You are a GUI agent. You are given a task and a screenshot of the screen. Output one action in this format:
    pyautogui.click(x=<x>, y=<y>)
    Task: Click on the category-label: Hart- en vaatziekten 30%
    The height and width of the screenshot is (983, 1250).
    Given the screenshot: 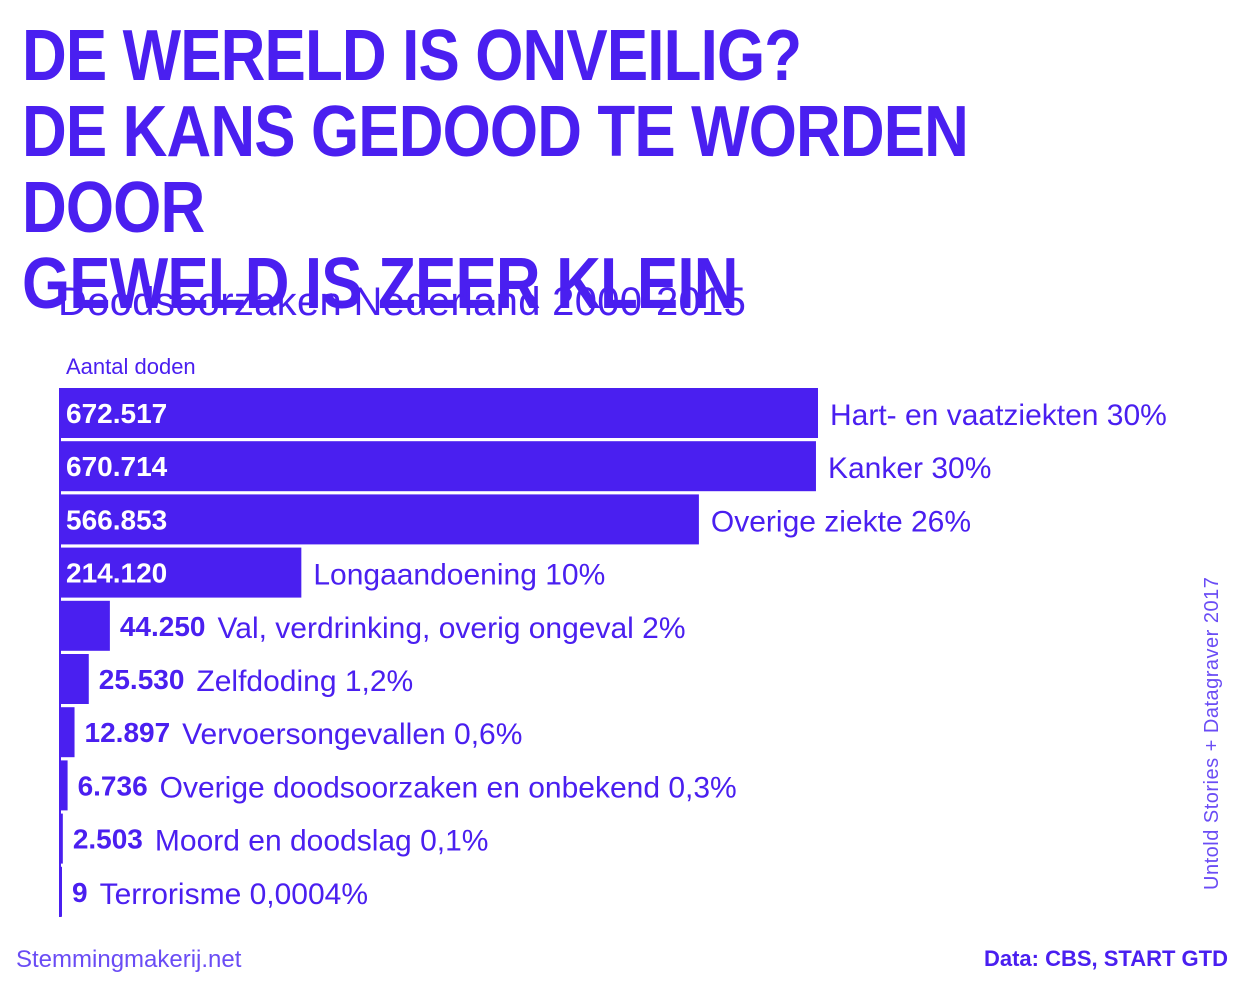 What is the action you would take?
    pyautogui.click(x=998, y=415)
    